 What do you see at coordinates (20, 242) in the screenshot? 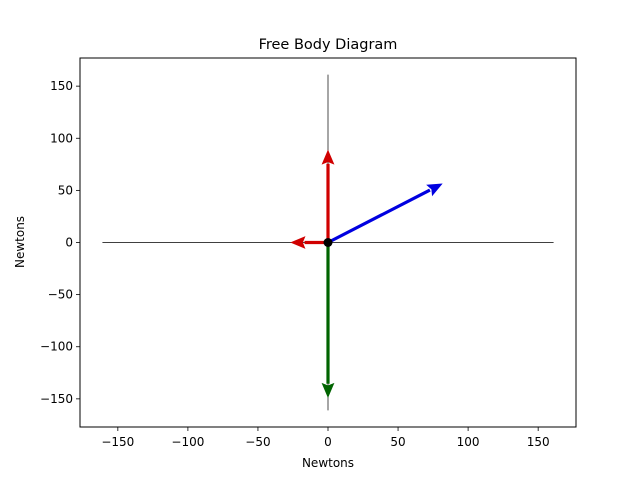
I see `y-axis-label: Newtons` at bounding box center [20, 242].